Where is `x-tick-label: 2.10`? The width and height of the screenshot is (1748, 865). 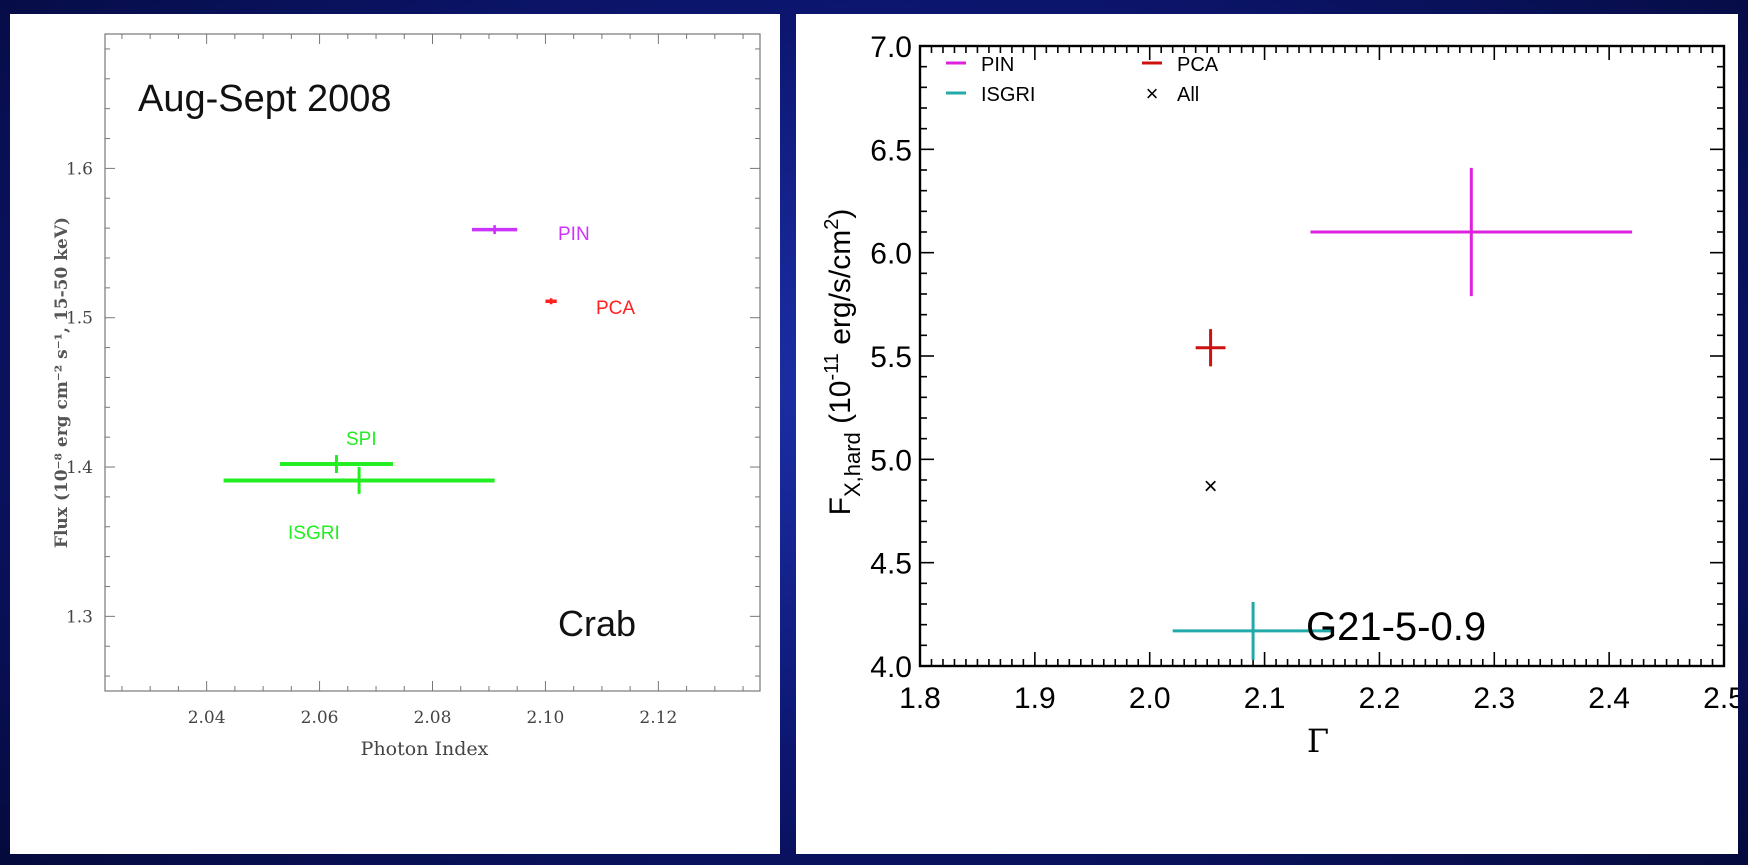 x-tick-label: 2.10 is located at coordinates (546, 718).